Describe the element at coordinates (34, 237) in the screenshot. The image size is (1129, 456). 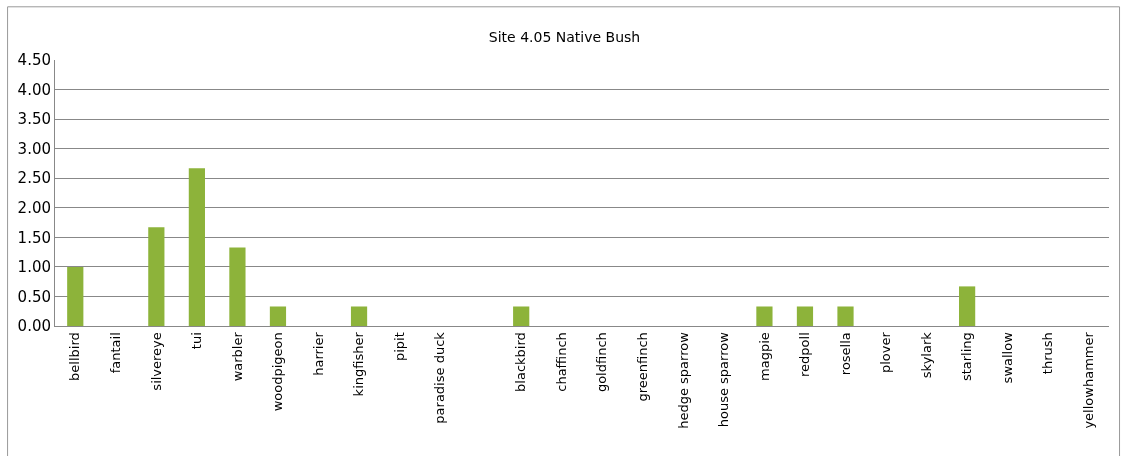
I see `y-tick-label: 1.50` at that location.